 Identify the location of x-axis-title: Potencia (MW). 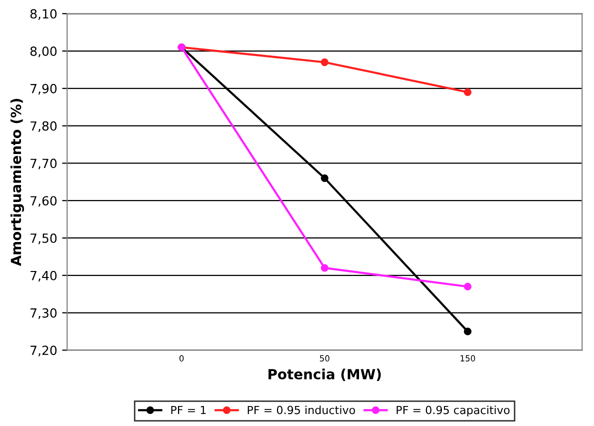
(324, 375).